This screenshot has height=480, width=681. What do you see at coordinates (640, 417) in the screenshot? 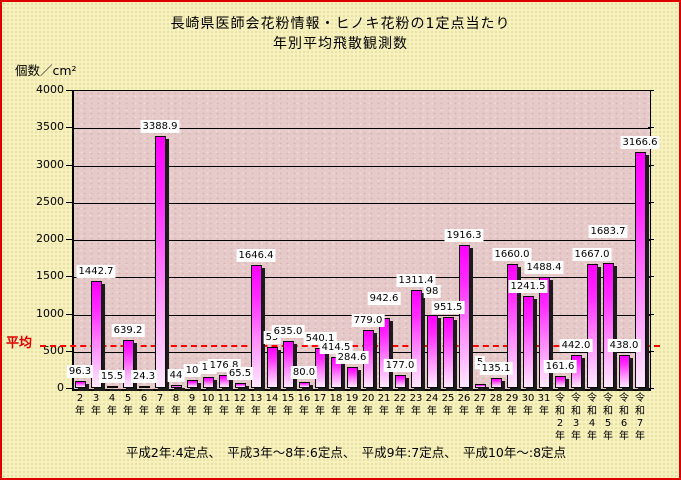
I see `x-tick-label: 令 和 7 年` at bounding box center [640, 417].